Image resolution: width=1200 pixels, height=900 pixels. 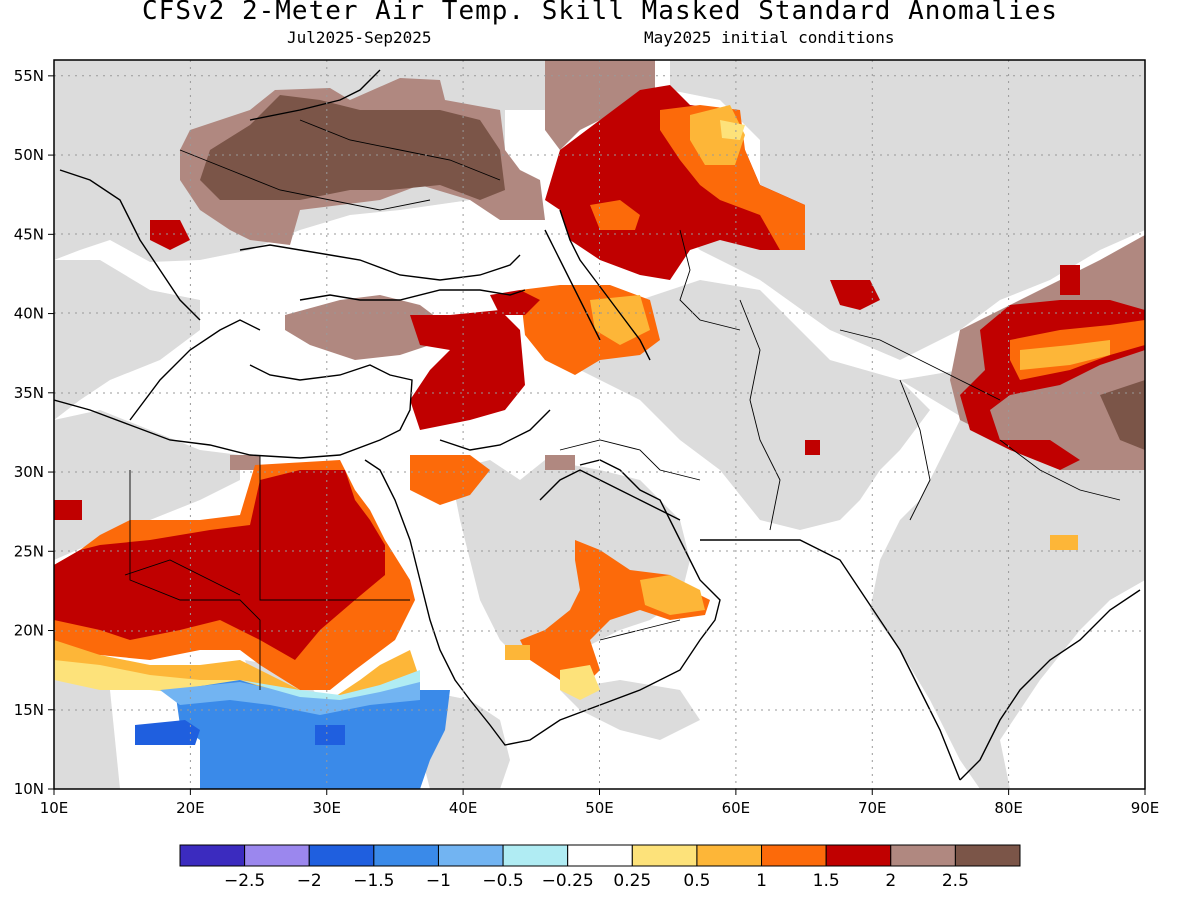 What do you see at coordinates (244, 881) in the screenshot?
I see `colorbar-label: −2.5` at bounding box center [244, 881].